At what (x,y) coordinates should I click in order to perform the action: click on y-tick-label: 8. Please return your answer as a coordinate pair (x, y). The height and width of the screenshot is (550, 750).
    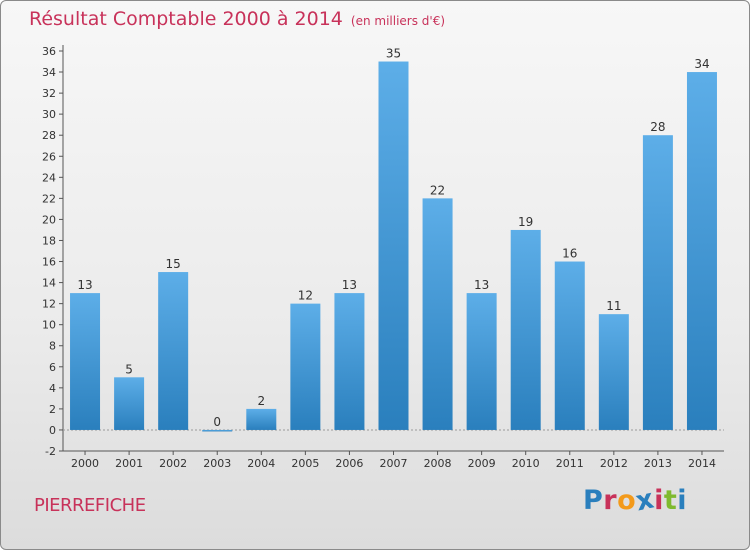
    Looking at the image, I should click on (52, 346).